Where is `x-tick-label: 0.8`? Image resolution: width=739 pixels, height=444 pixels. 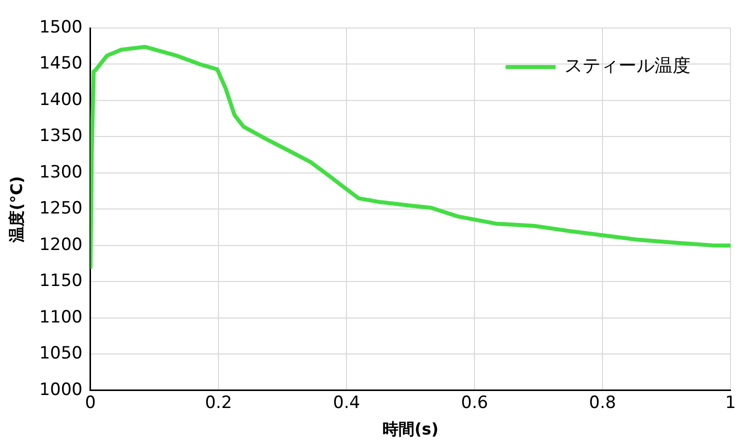 x-tick-label: 0.8 is located at coordinates (602, 403).